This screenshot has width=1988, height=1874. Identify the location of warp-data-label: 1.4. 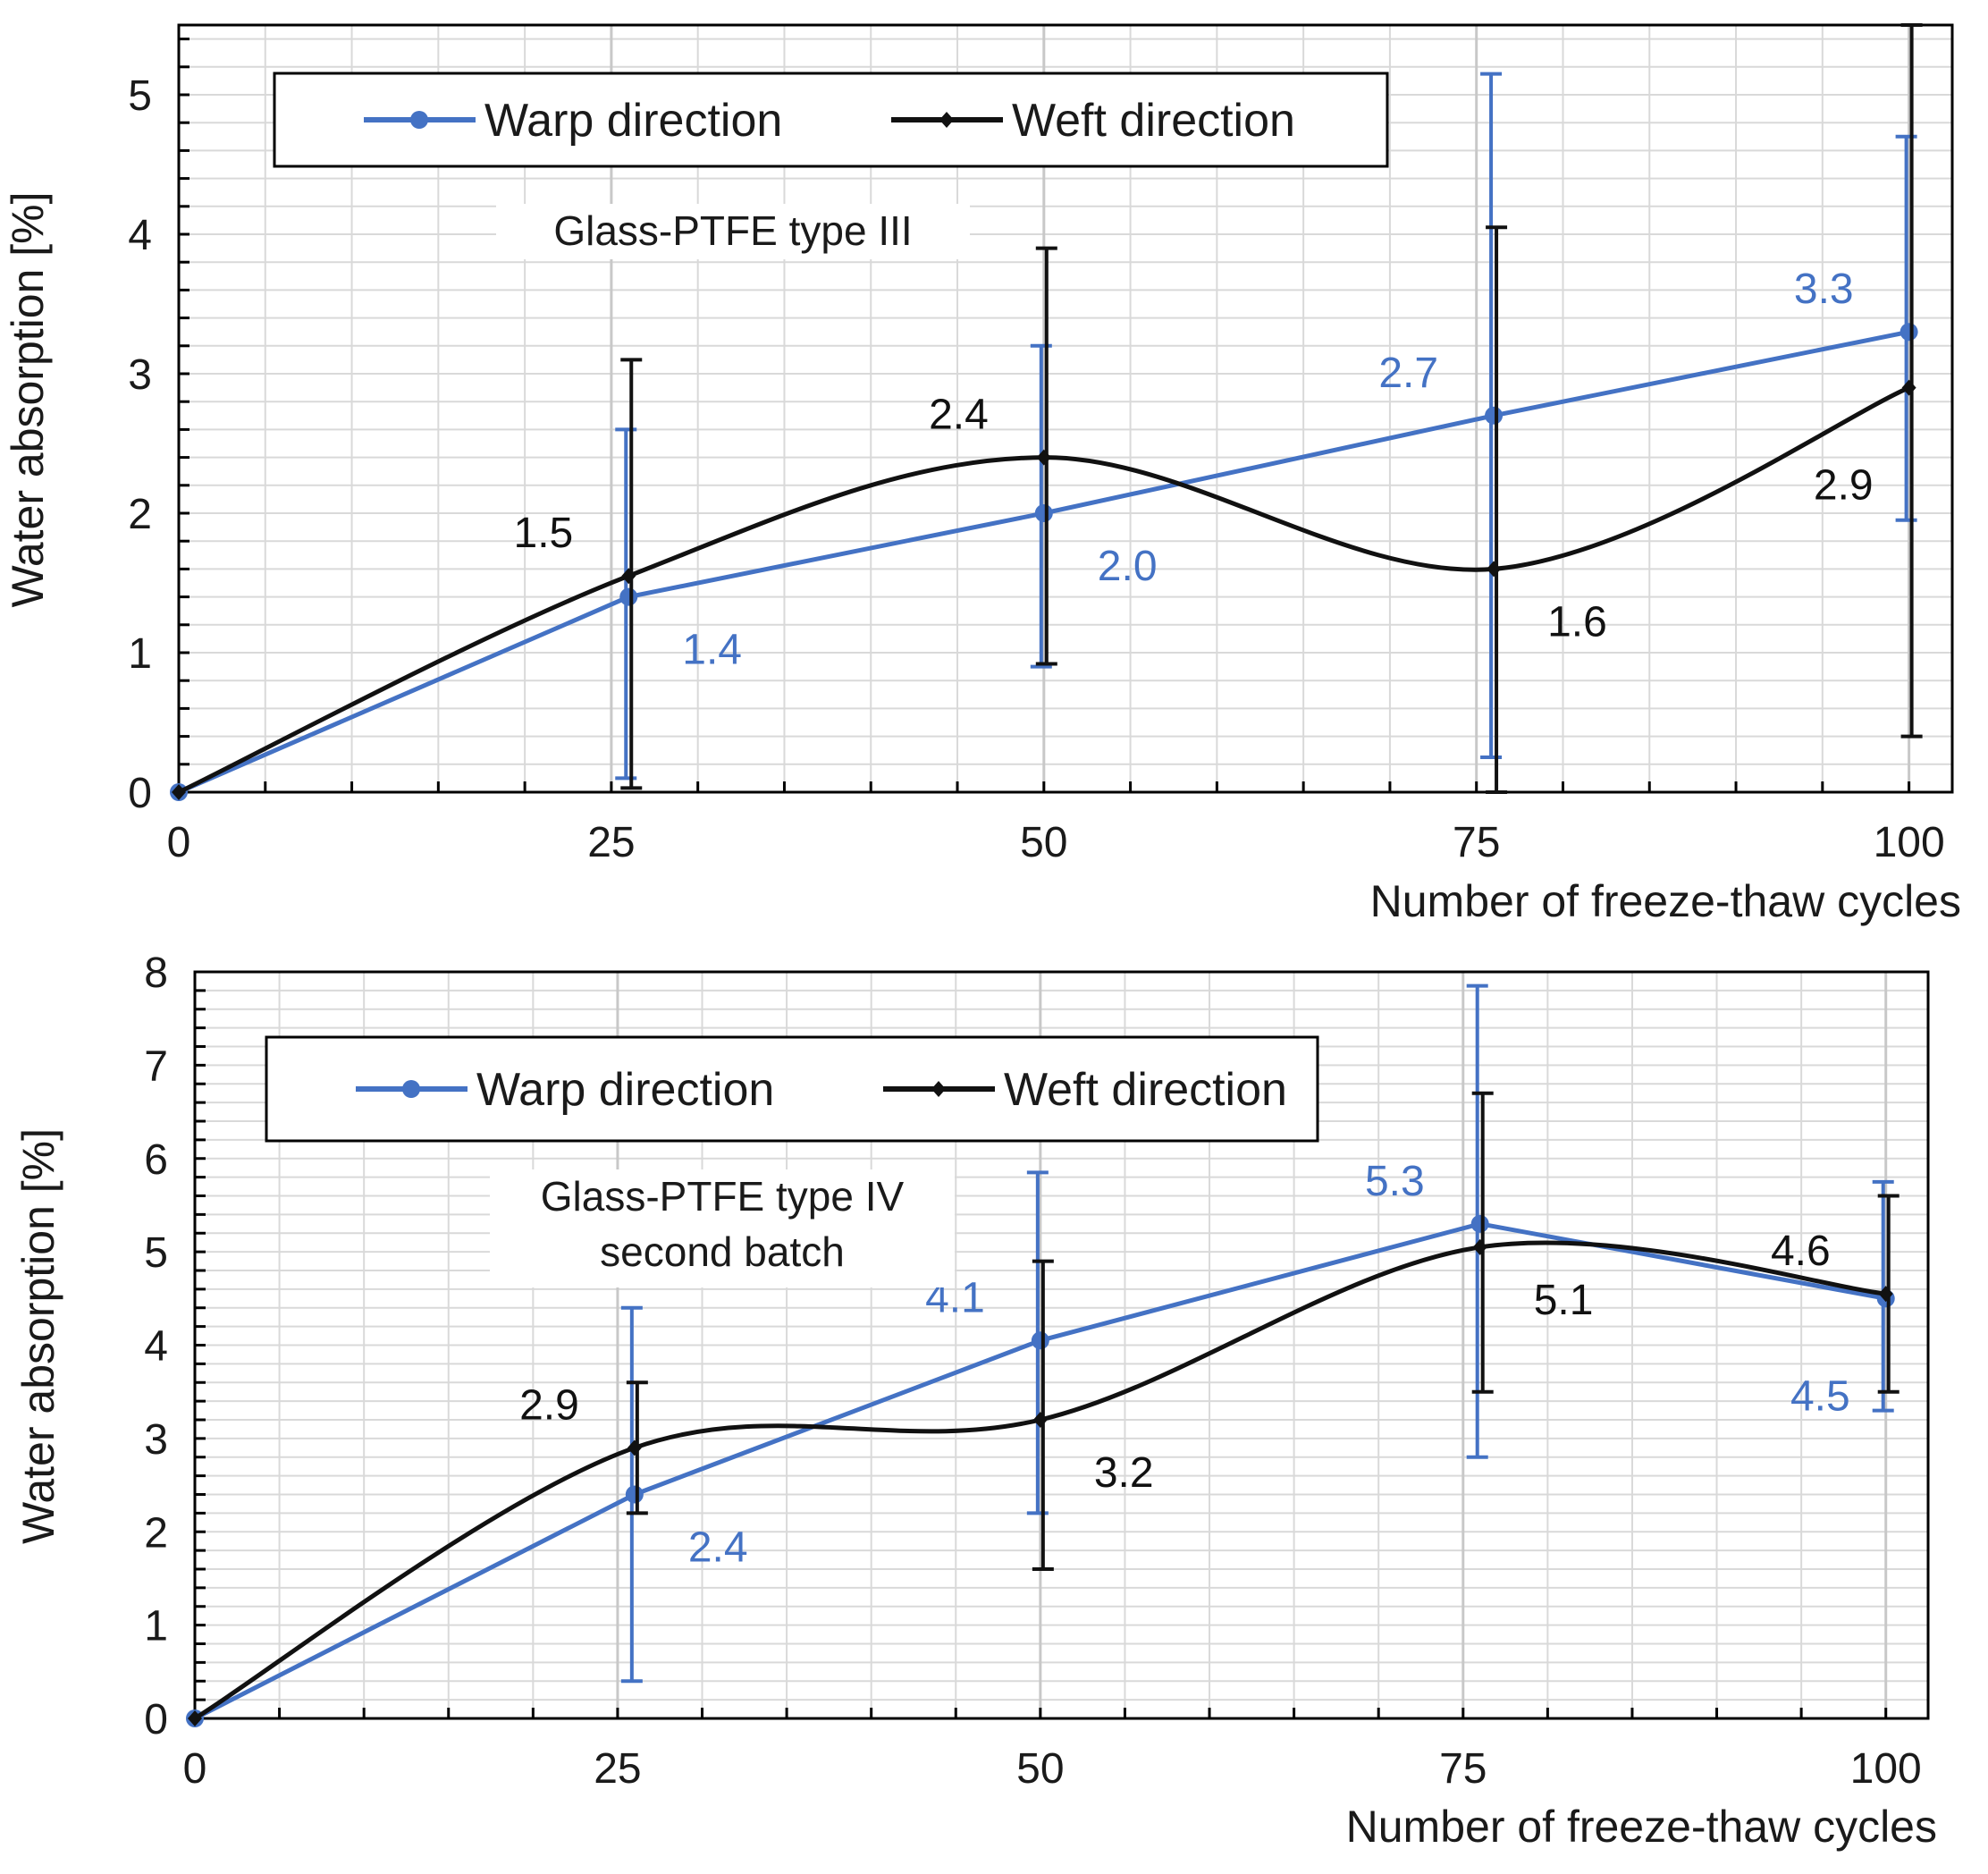
(712, 650).